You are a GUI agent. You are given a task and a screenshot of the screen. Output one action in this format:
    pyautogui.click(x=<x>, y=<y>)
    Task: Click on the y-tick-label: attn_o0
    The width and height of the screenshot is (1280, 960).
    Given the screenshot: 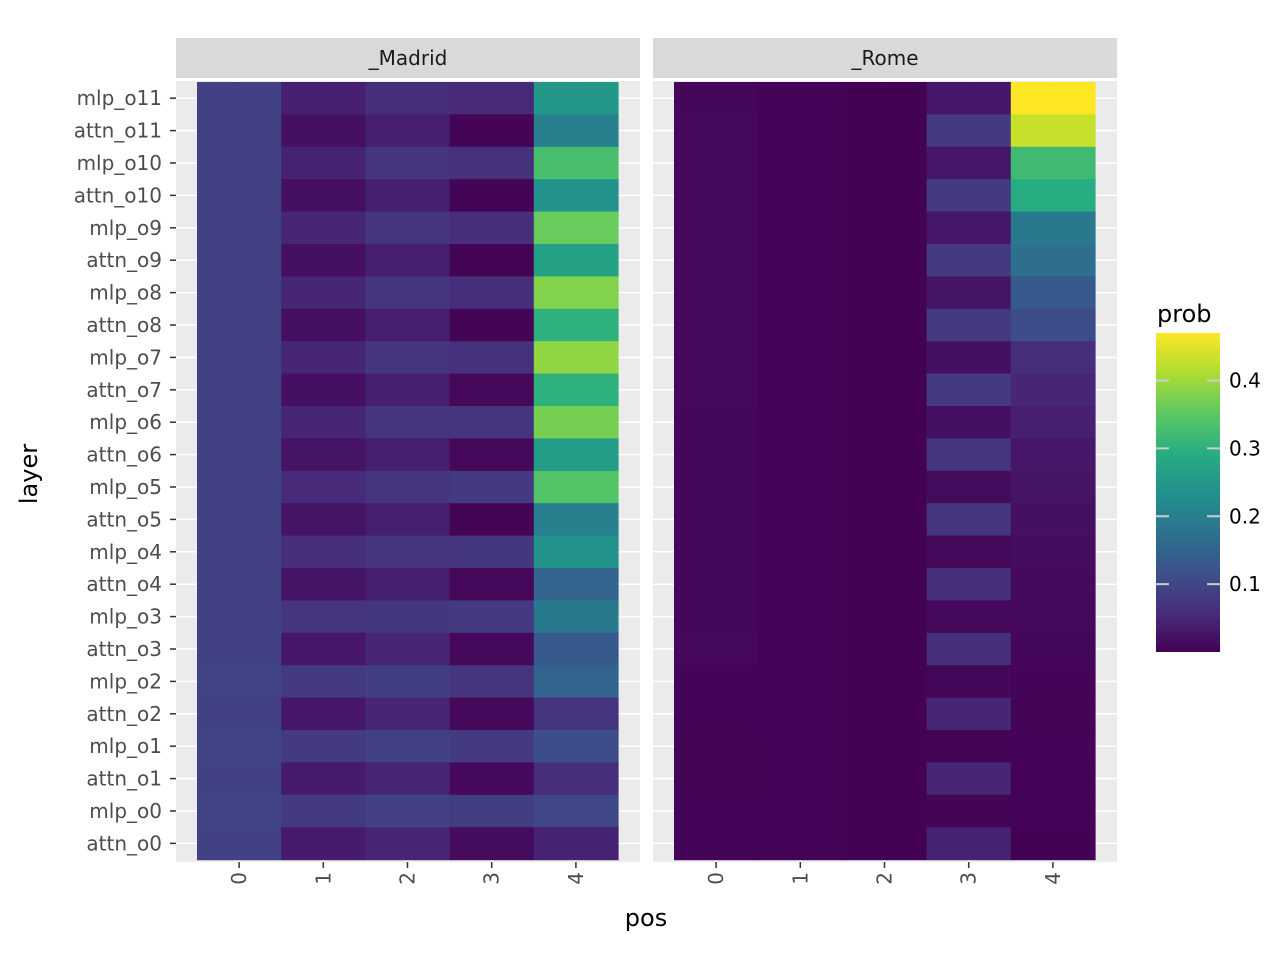 What is the action you would take?
    pyautogui.click(x=124, y=843)
    